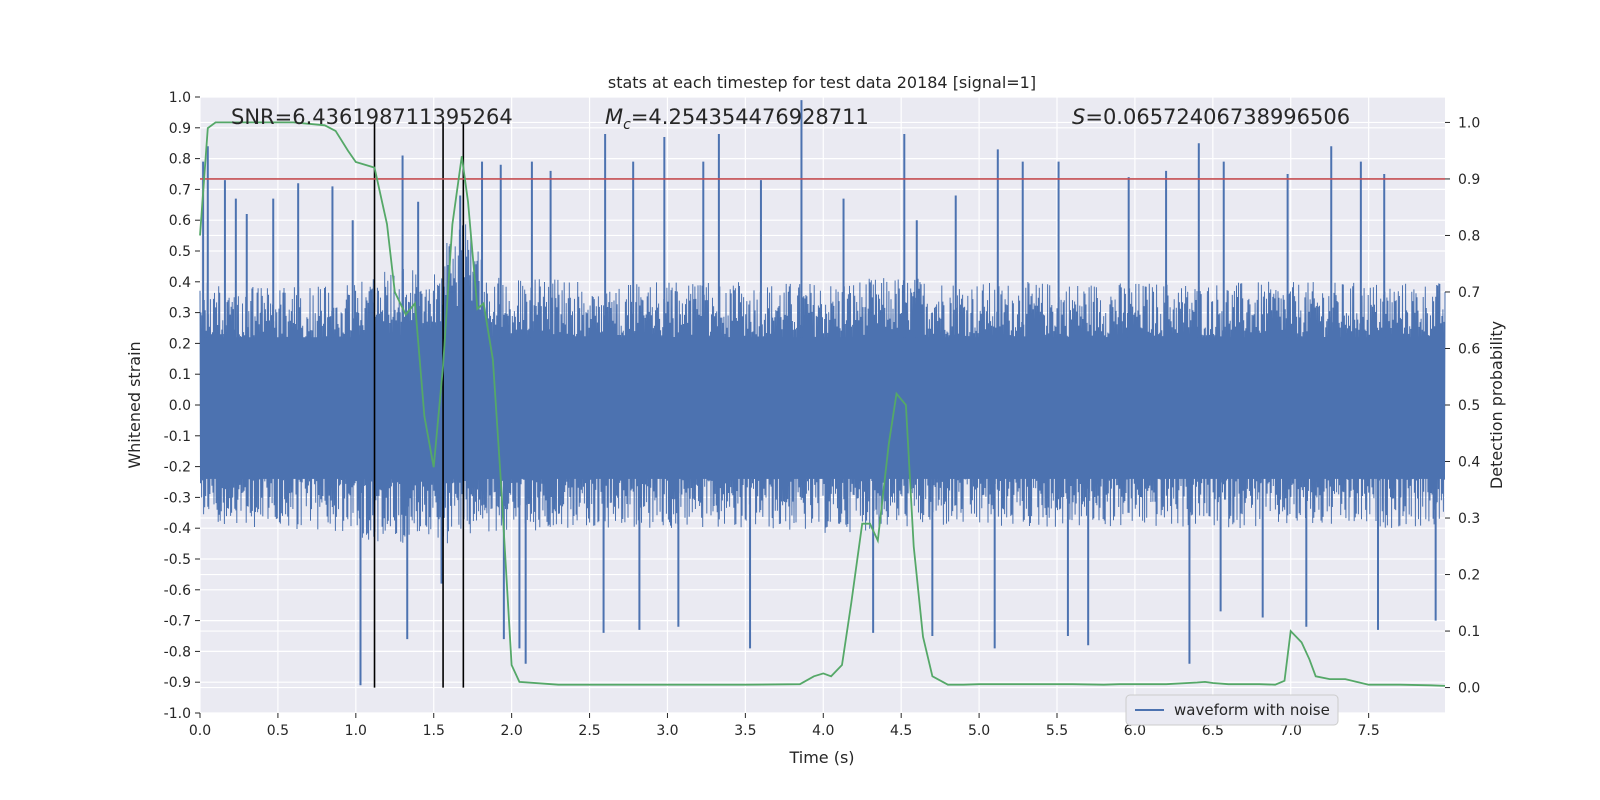  Describe the element at coordinates (177, 683) in the screenshot. I see `y-tick-label: -0.9` at that location.